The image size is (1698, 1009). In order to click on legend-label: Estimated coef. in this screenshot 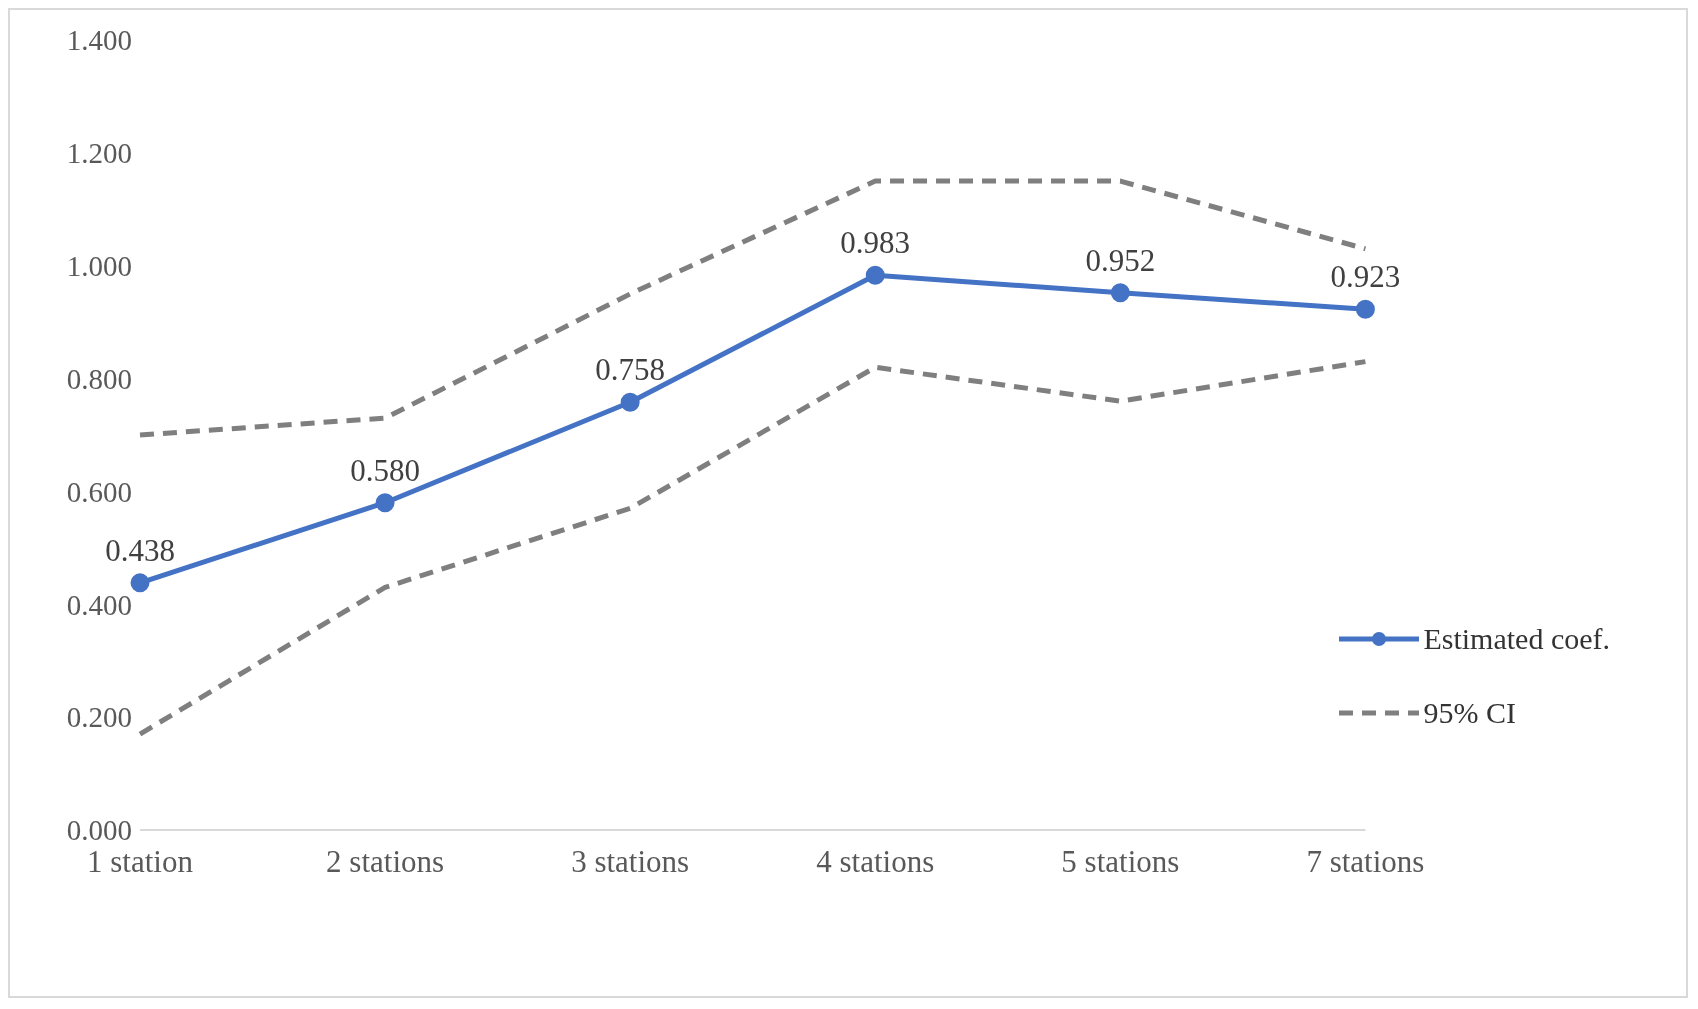, I will do `click(1516, 639)`.